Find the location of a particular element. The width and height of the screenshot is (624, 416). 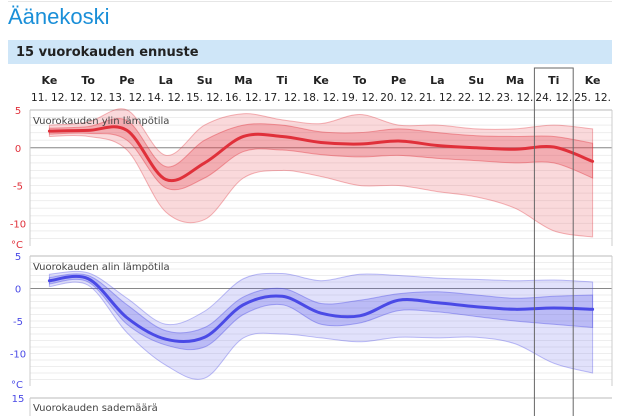

precip-y-tick-label: 15 is located at coordinates (18, 399).